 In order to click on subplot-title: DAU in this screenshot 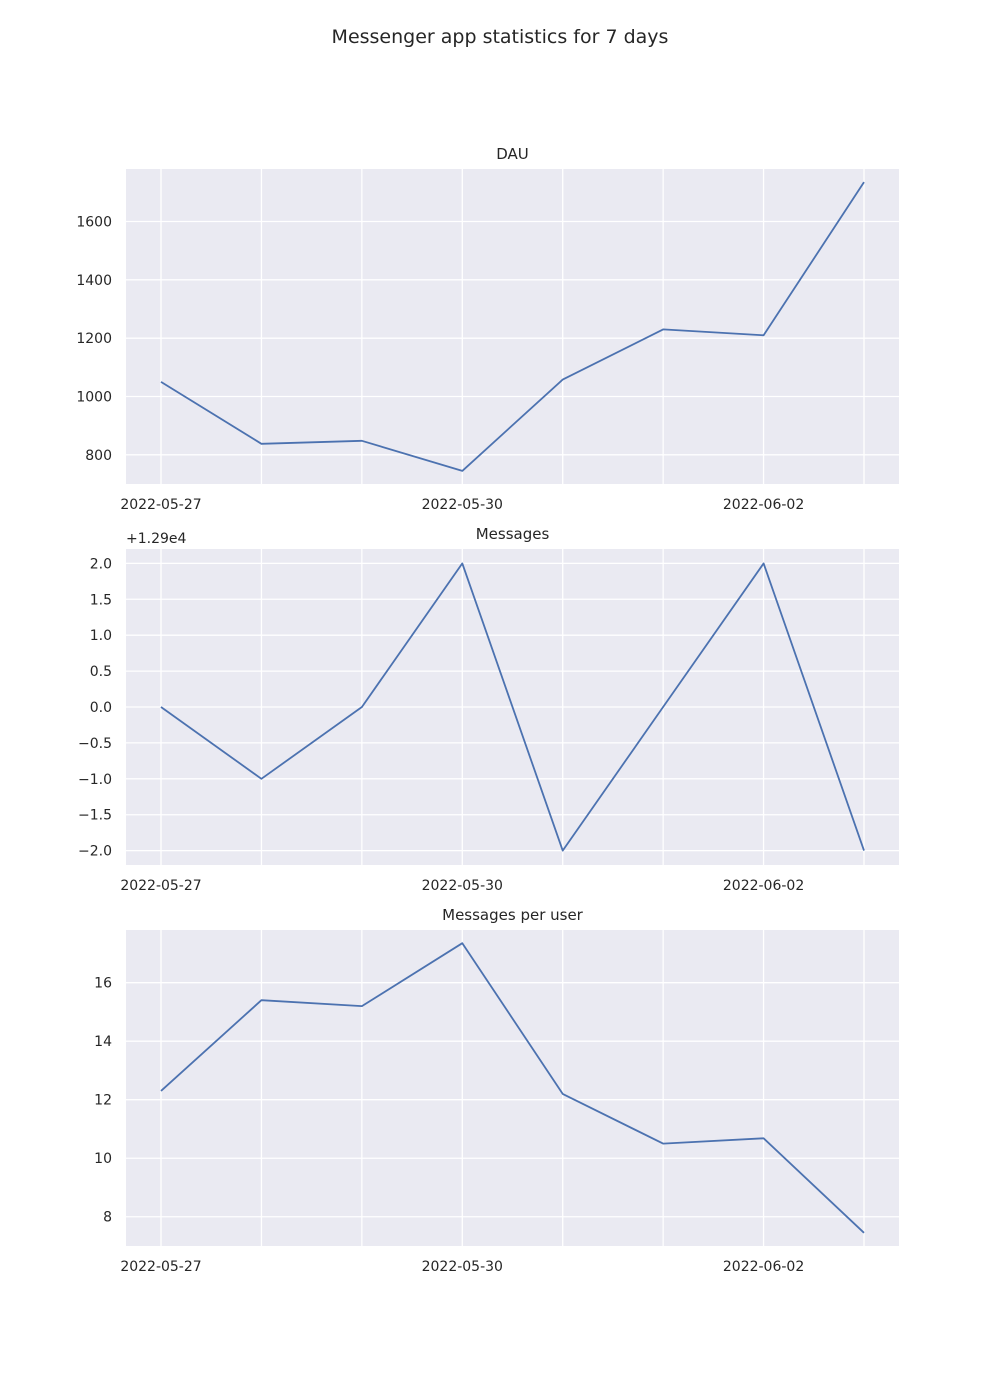, I will do `click(512, 154)`.